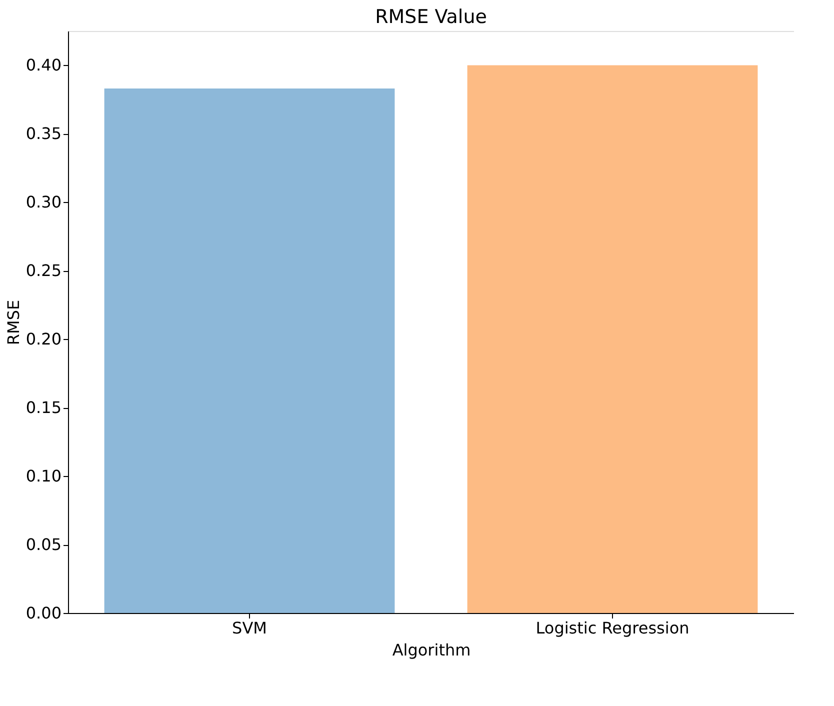  What do you see at coordinates (249, 628) in the screenshot?
I see `x-tick-label: SVM` at bounding box center [249, 628].